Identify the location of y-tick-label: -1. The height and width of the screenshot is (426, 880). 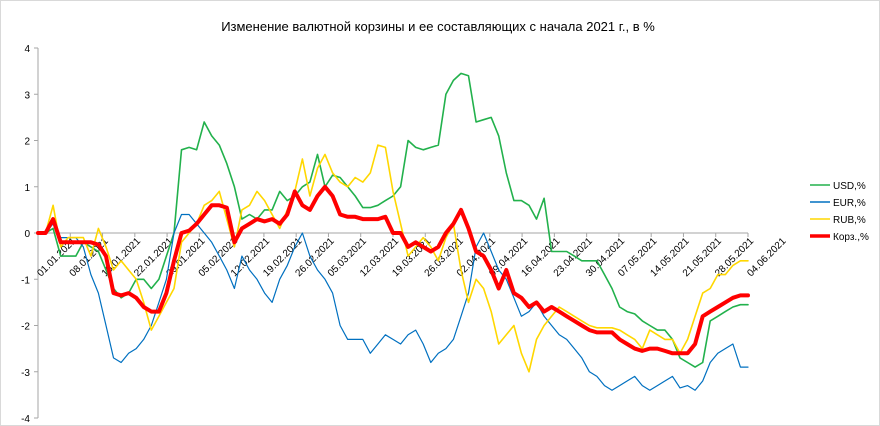
(25, 280).